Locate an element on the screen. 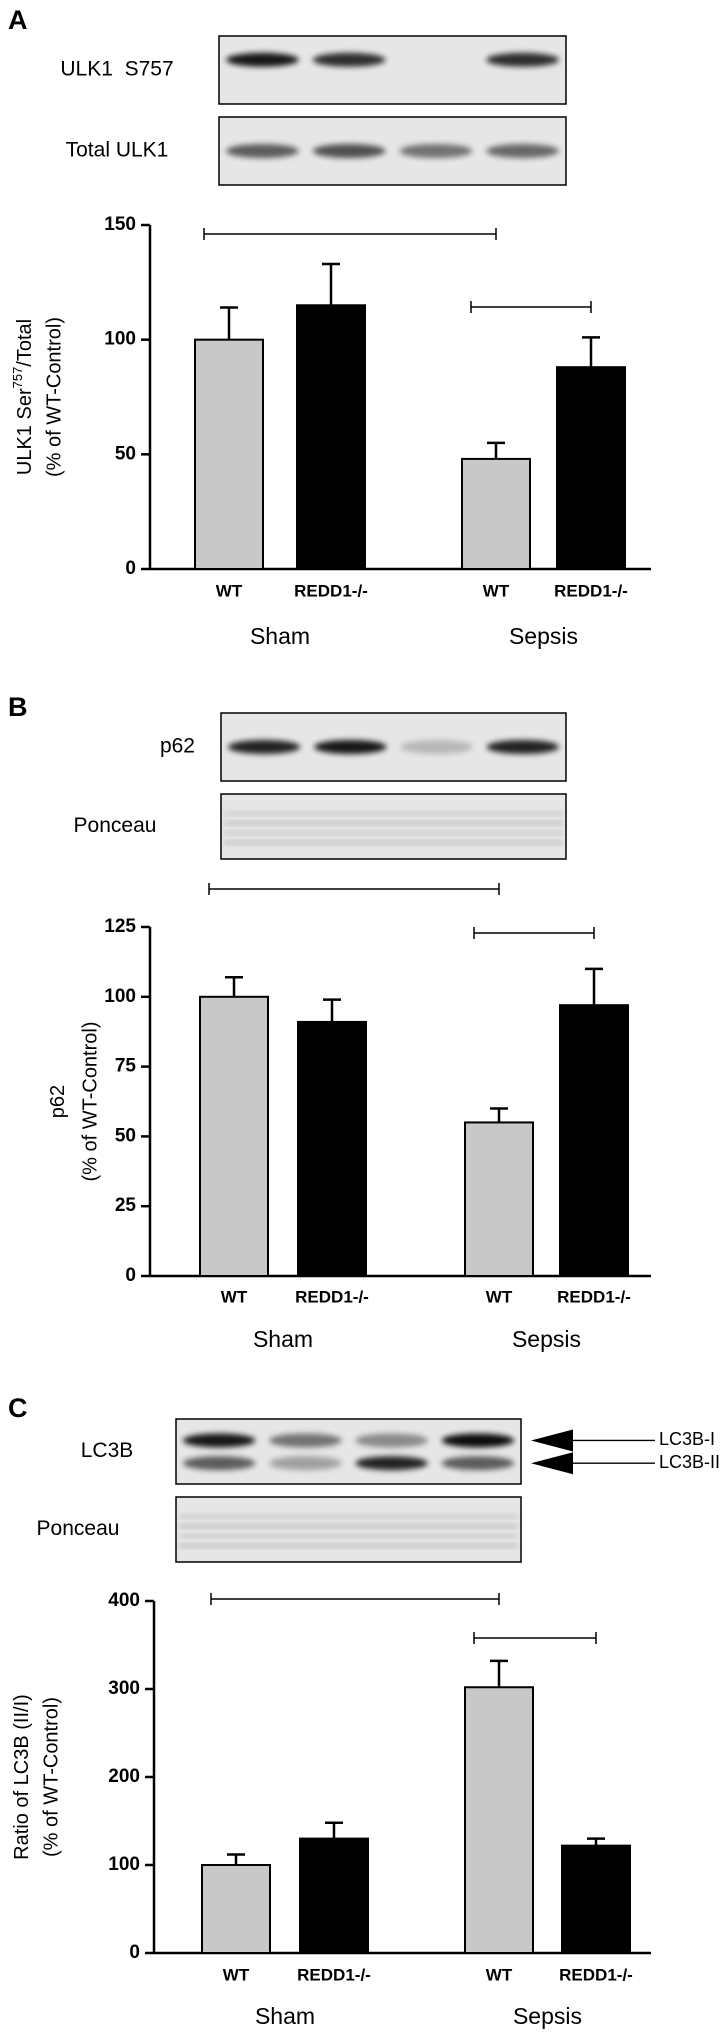 The image size is (720, 2042). y-tick-label: 300 is located at coordinates (124, 1688).